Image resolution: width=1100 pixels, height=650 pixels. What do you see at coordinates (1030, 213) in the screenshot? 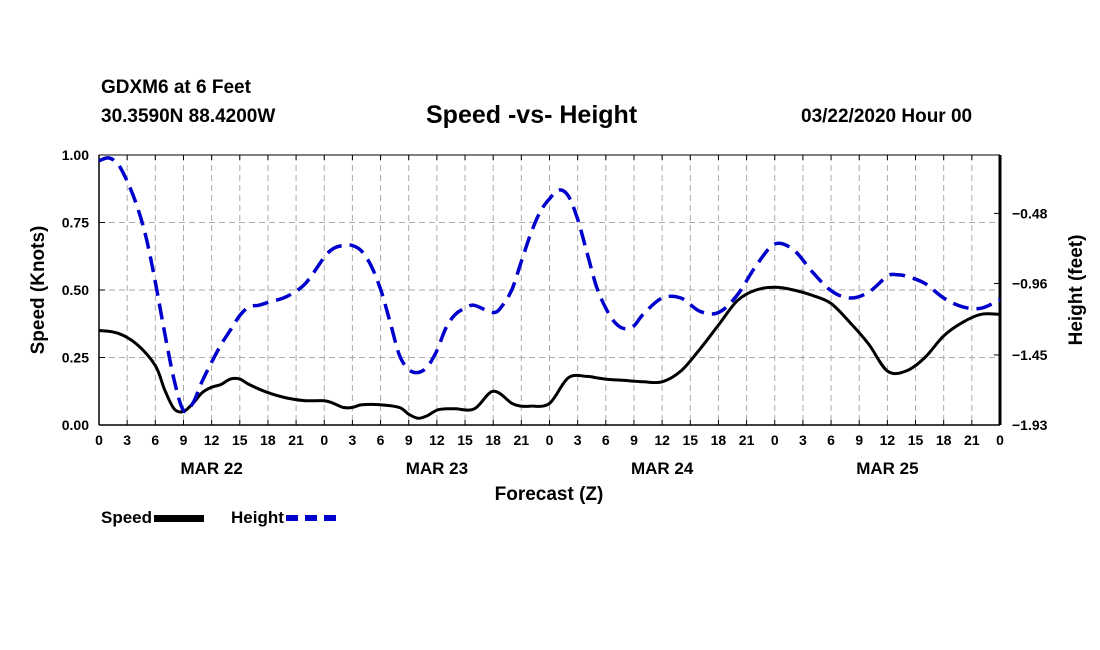
I see `y-tick-label-right: −0.48` at bounding box center [1030, 213].